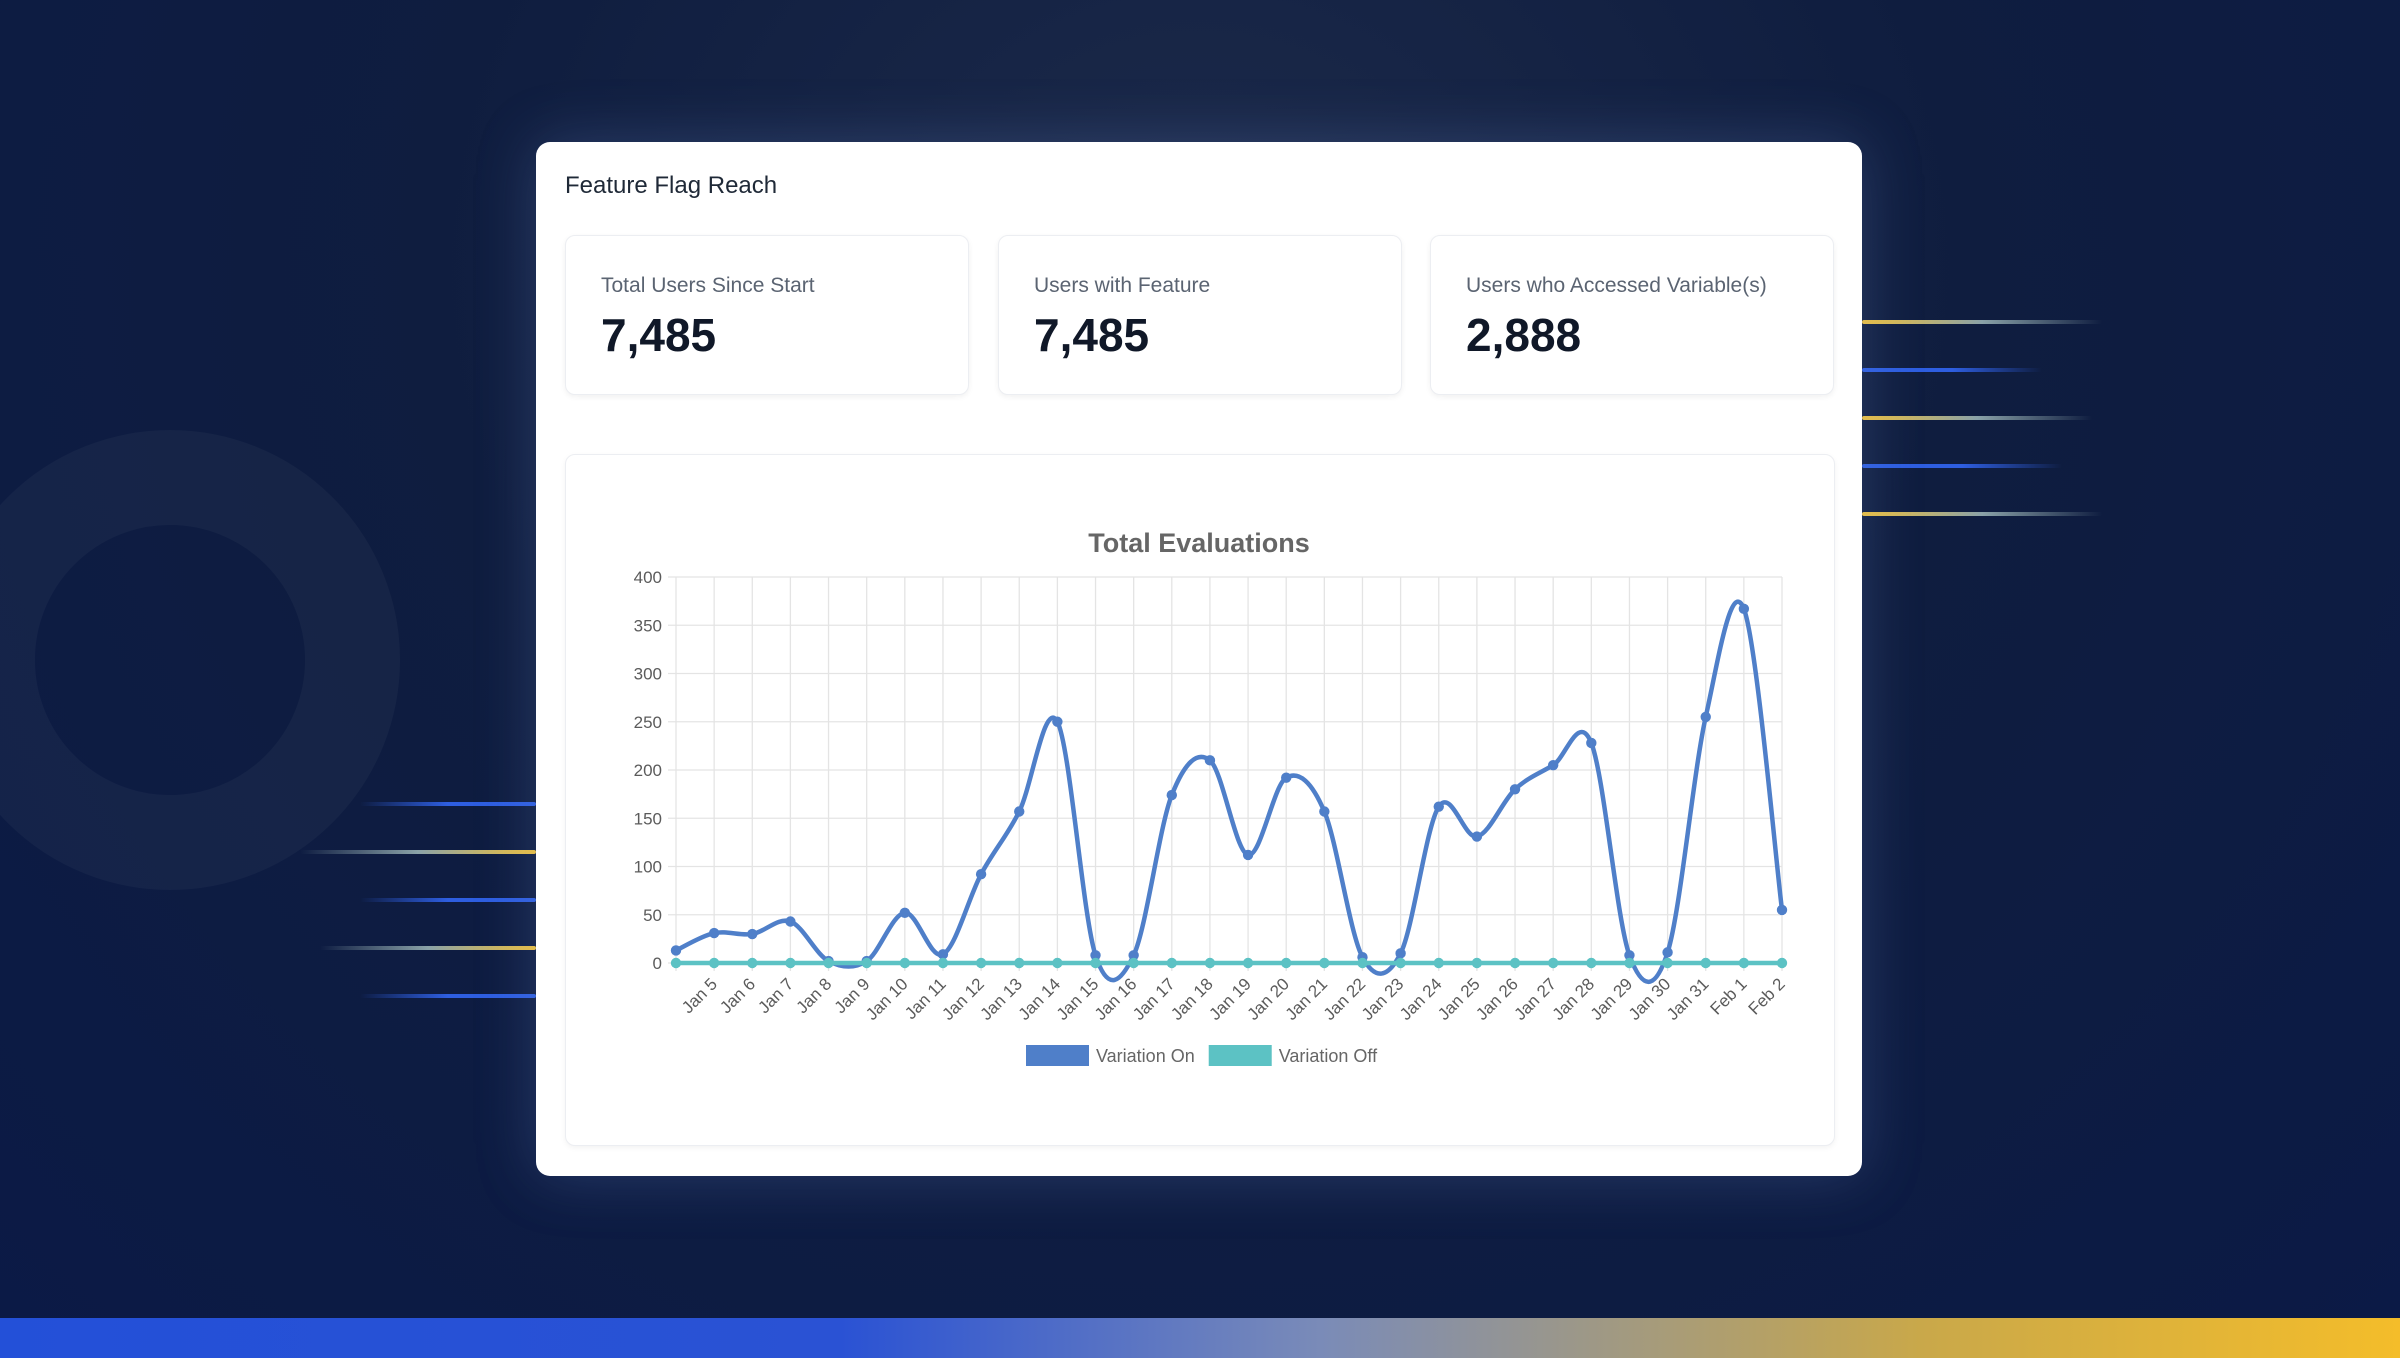  I want to click on legend-label-variation-on: Variation On, so click(1145, 1056).